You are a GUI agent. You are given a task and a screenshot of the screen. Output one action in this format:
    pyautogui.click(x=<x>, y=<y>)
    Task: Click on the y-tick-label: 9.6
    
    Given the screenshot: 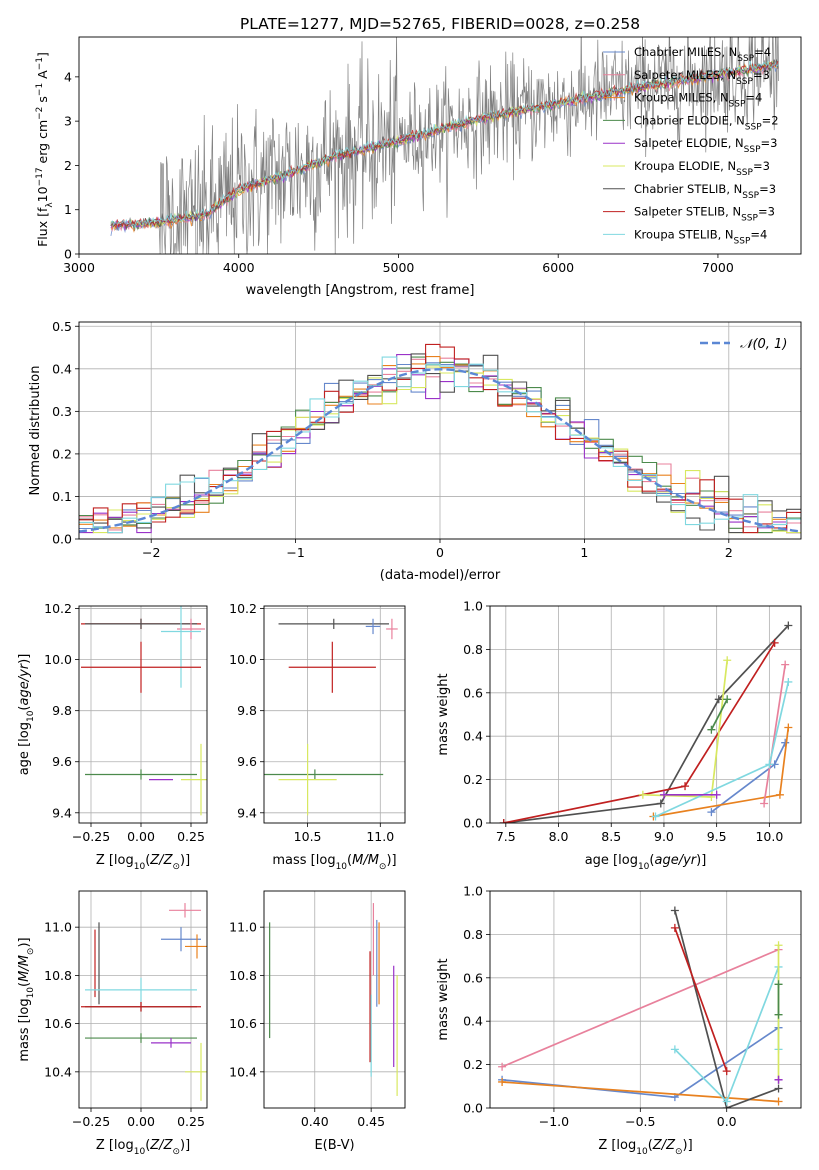 What is the action you would take?
    pyautogui.click(x=247, y=761)
    